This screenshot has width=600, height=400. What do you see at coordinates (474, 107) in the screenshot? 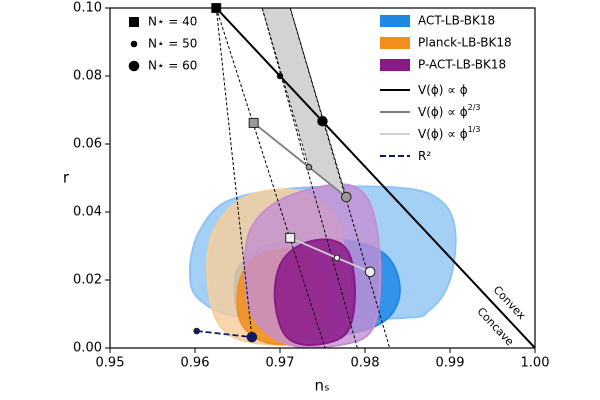
I see `legend-exponent: 2/3` at bounding box center [474, 107].